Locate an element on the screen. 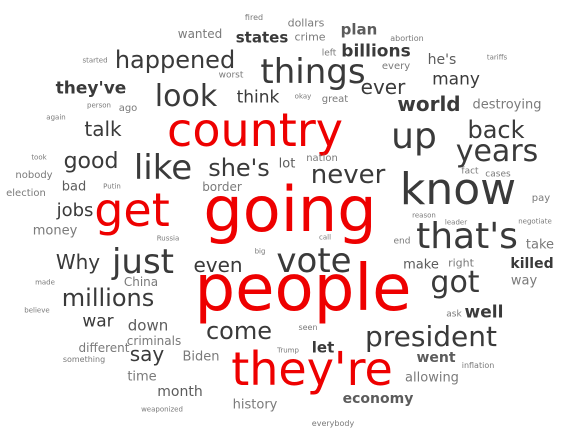 The width and height of the screenshot is (583, 437). word-money: money is located at coordinates (55, 231).